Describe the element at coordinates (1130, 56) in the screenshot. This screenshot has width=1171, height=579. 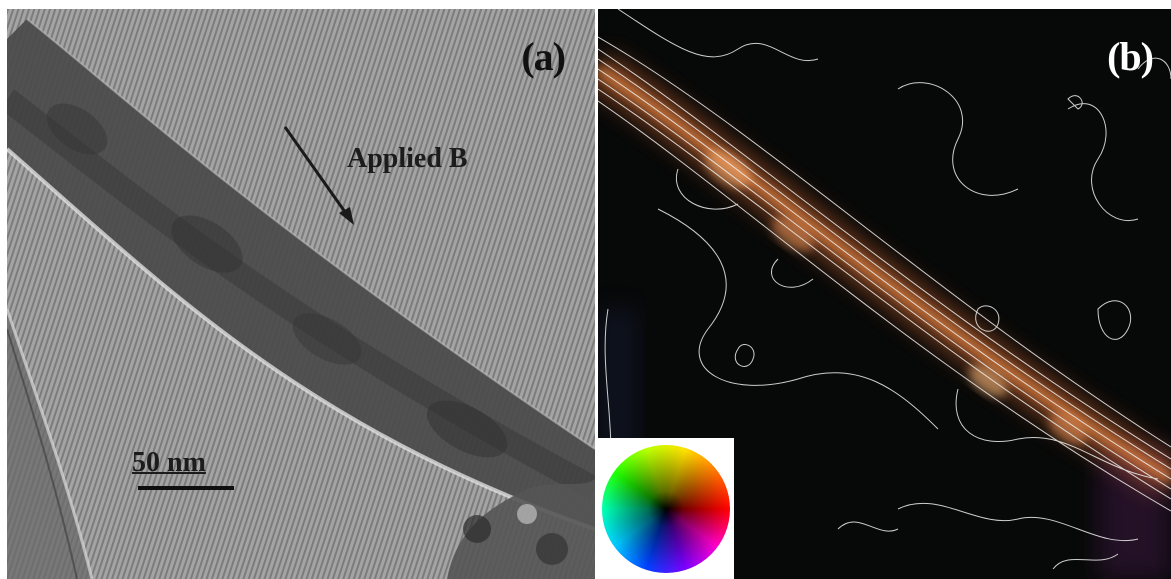
I see `panel-b-label: (b)` at that location.